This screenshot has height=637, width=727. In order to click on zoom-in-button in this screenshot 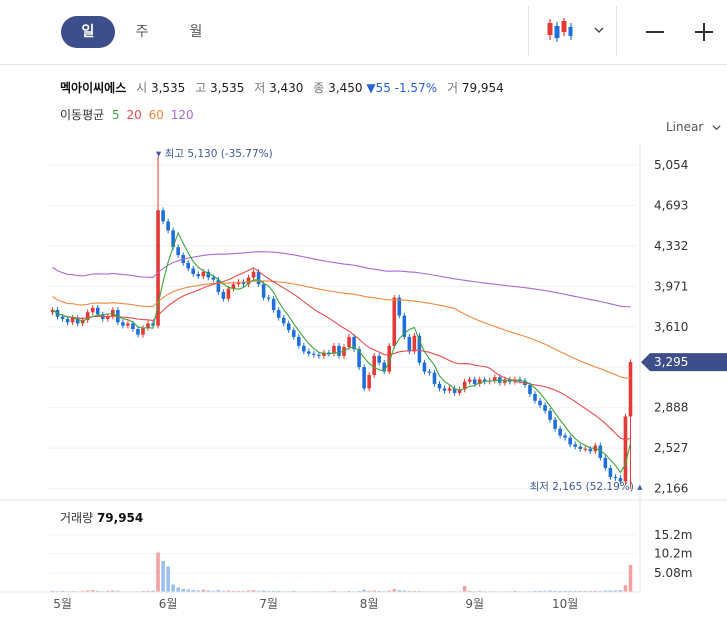, I will do `click(704, 32)`.